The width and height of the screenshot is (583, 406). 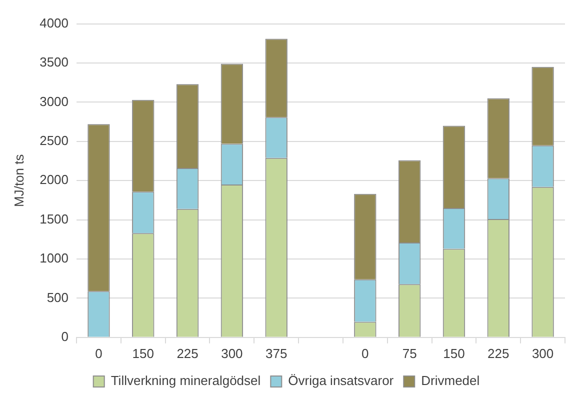 I want to click on y-tick-label: 1500, so click(x=54, y=218).